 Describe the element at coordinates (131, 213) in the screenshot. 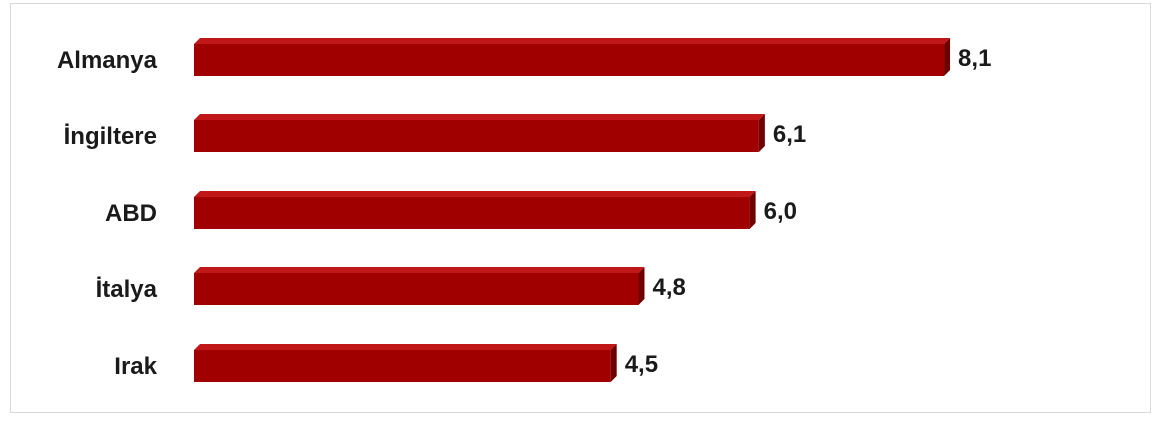

I see `category-label: ABD` at that location.